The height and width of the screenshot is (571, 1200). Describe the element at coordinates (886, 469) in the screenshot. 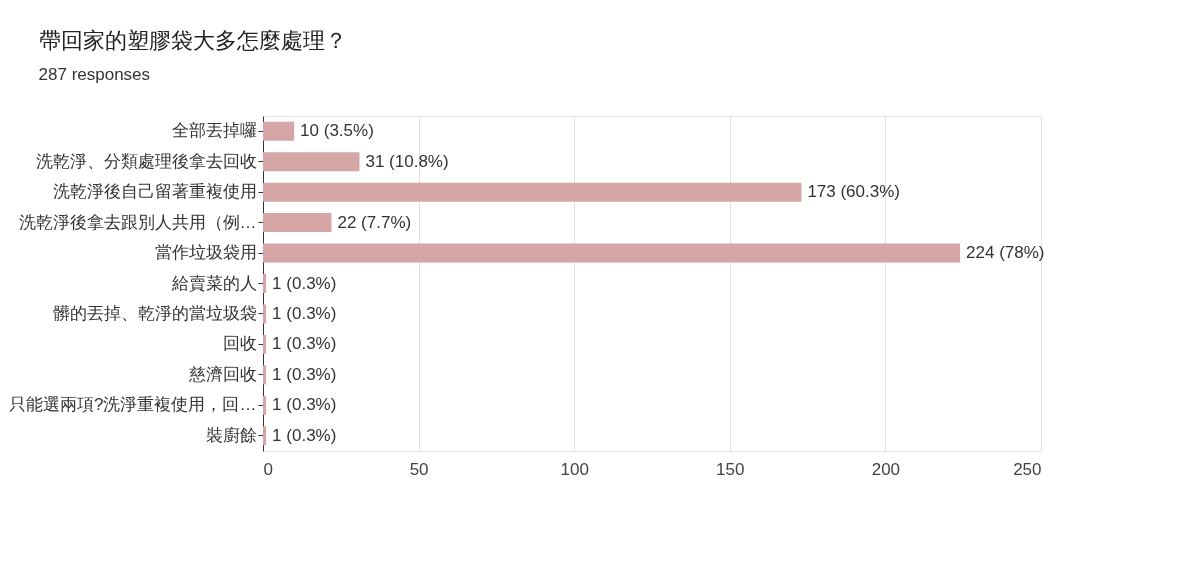

I see `x-tick-label: 200` at that location.